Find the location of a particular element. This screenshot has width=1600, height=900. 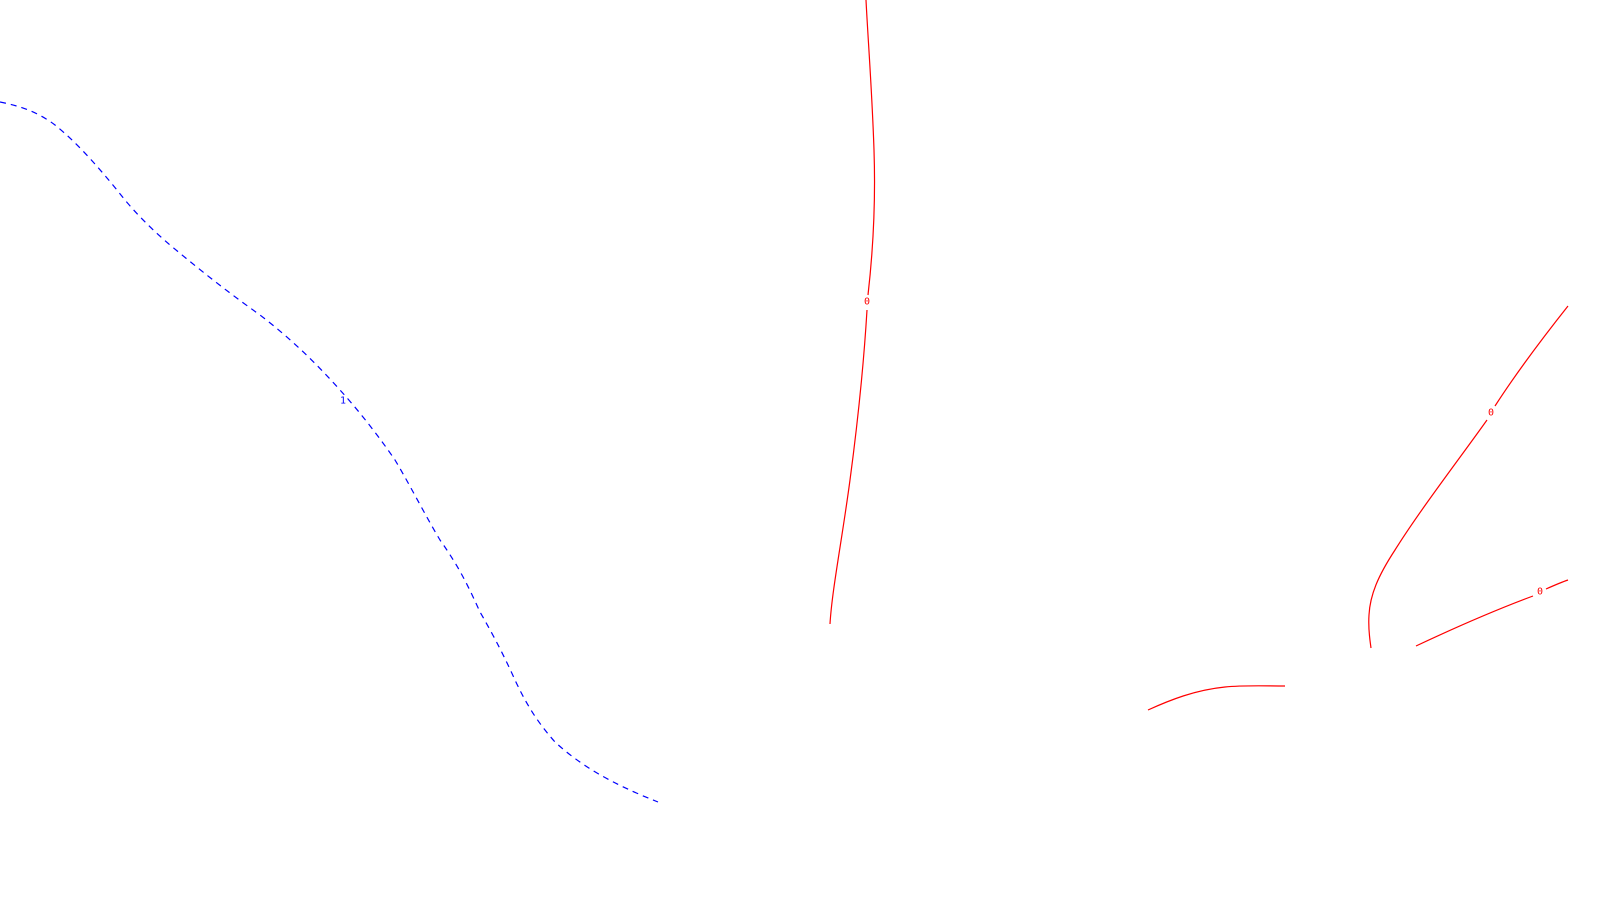

red-contour-bottom-segment is located at coordinates (1216, 698).